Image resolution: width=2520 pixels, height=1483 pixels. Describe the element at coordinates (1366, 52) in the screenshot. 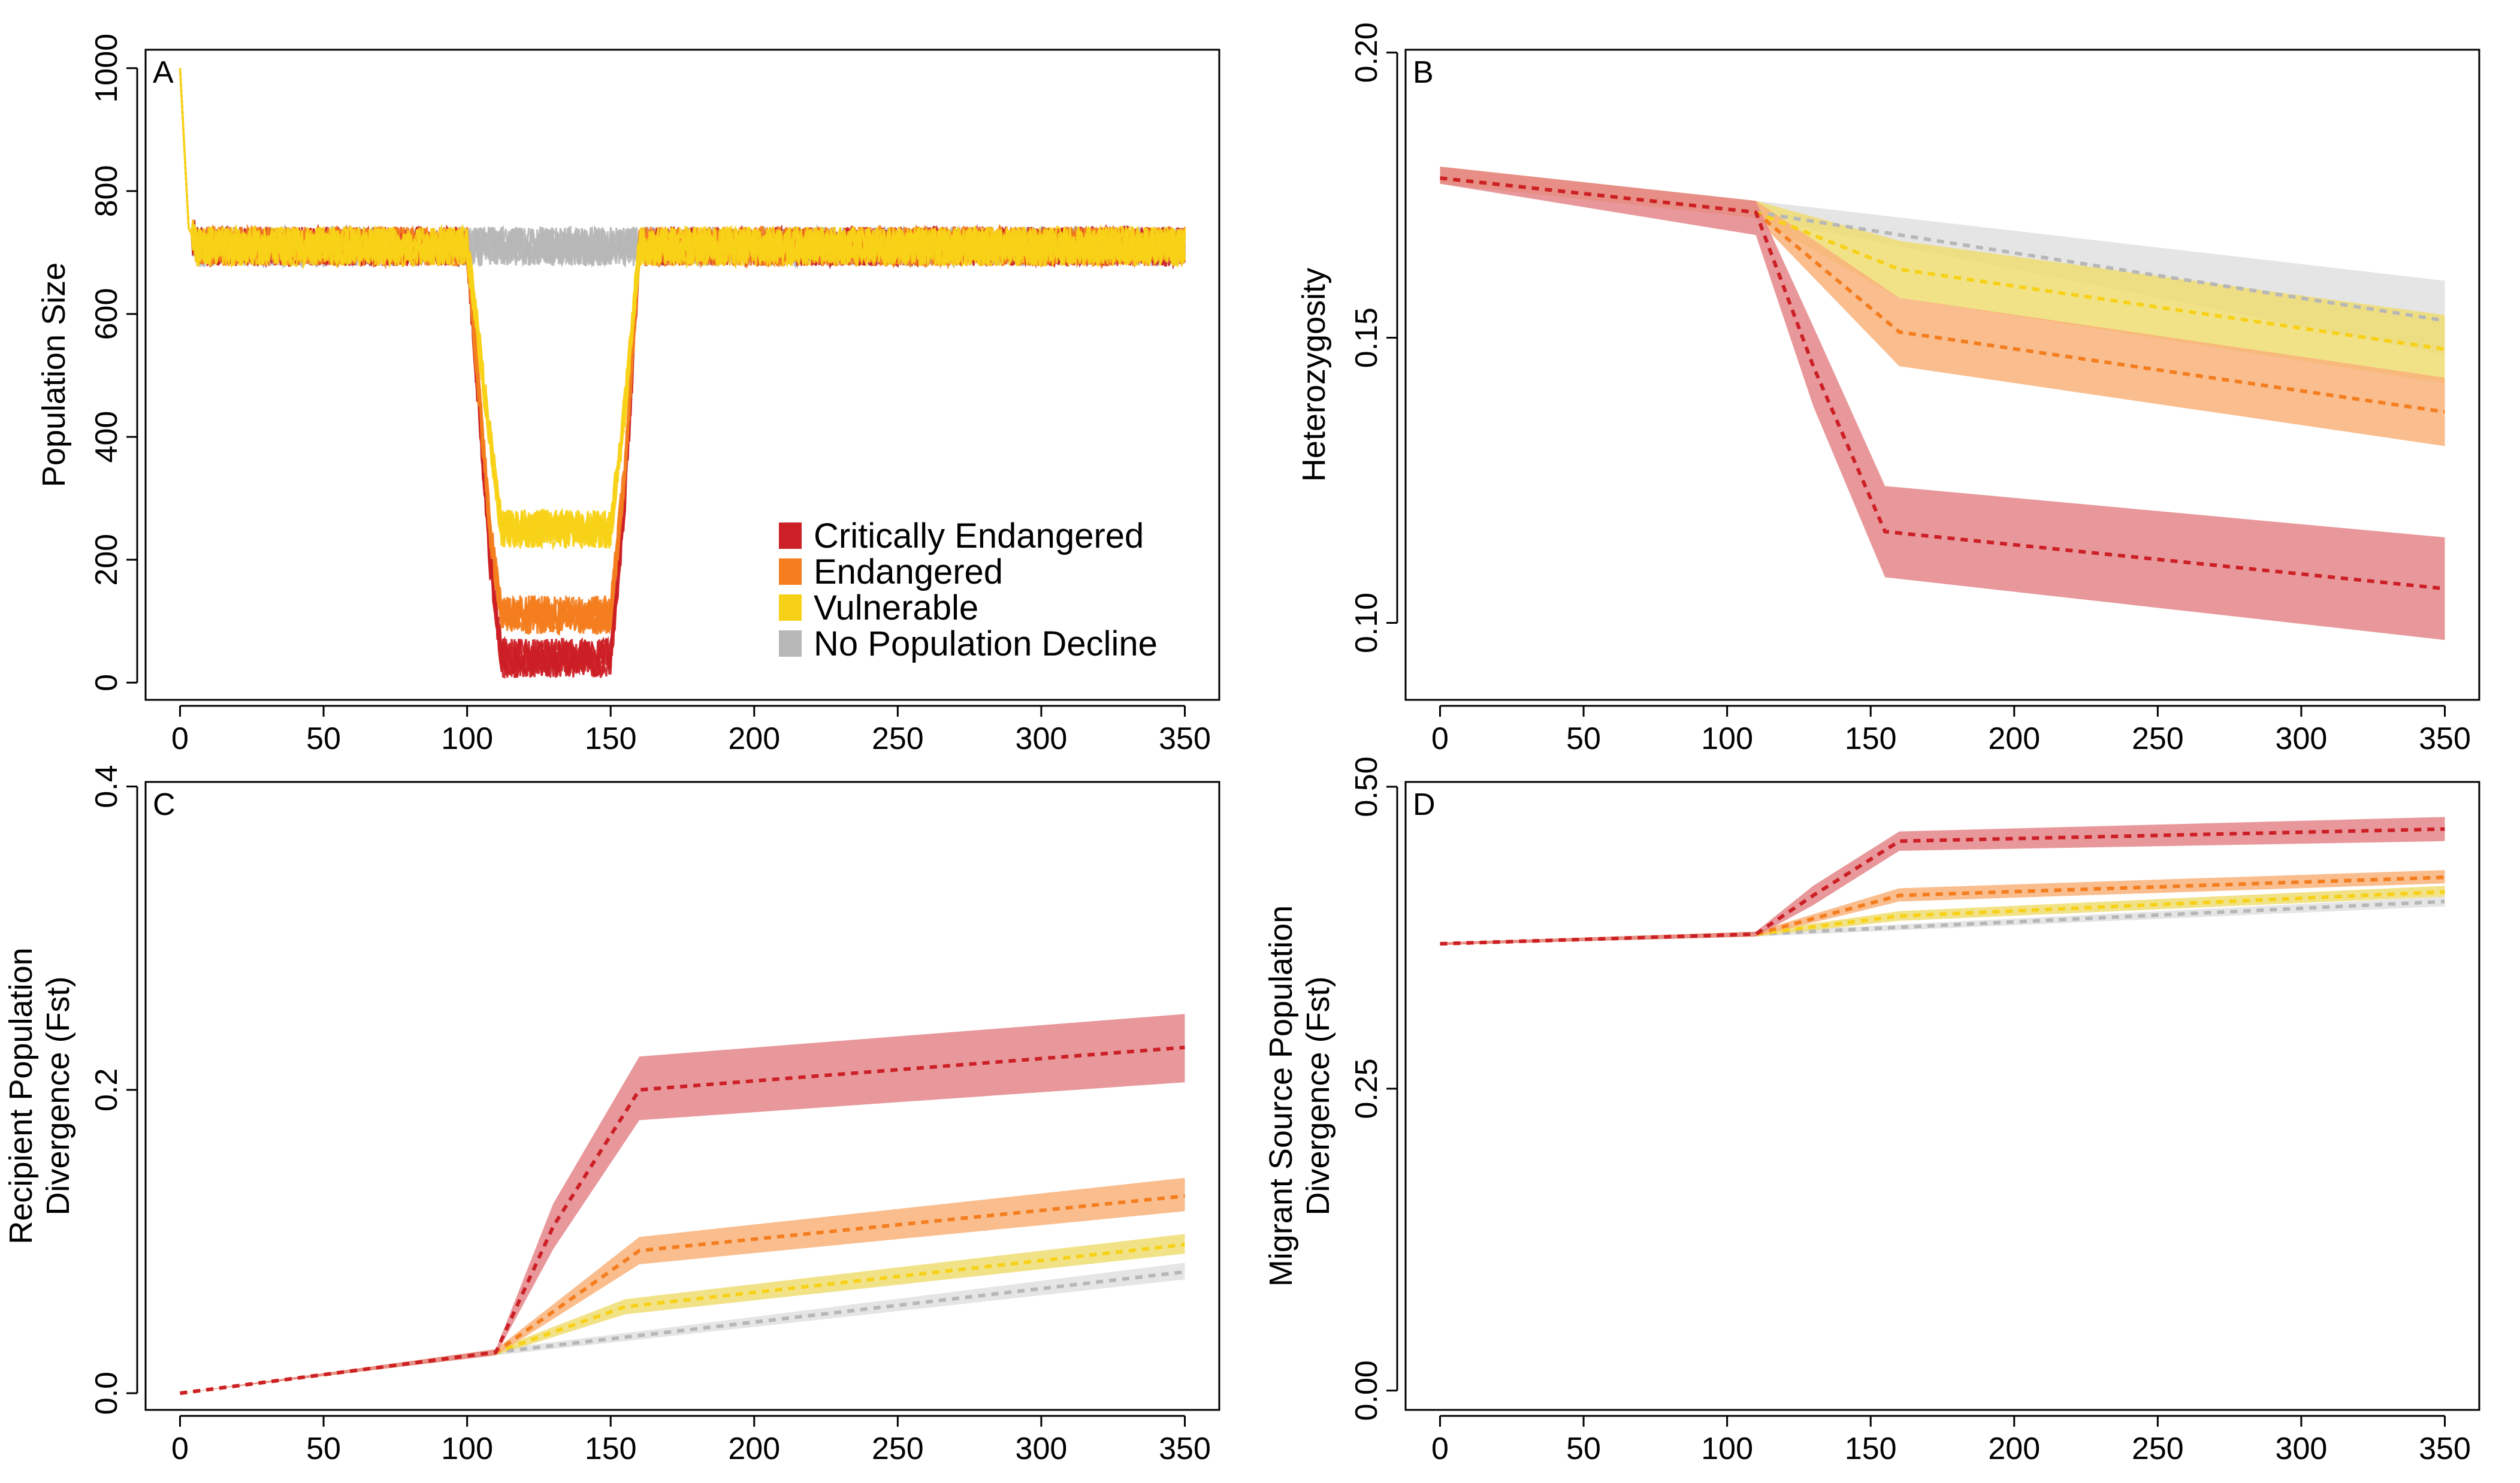

I see `y-tick-label: 0.20` at that location.